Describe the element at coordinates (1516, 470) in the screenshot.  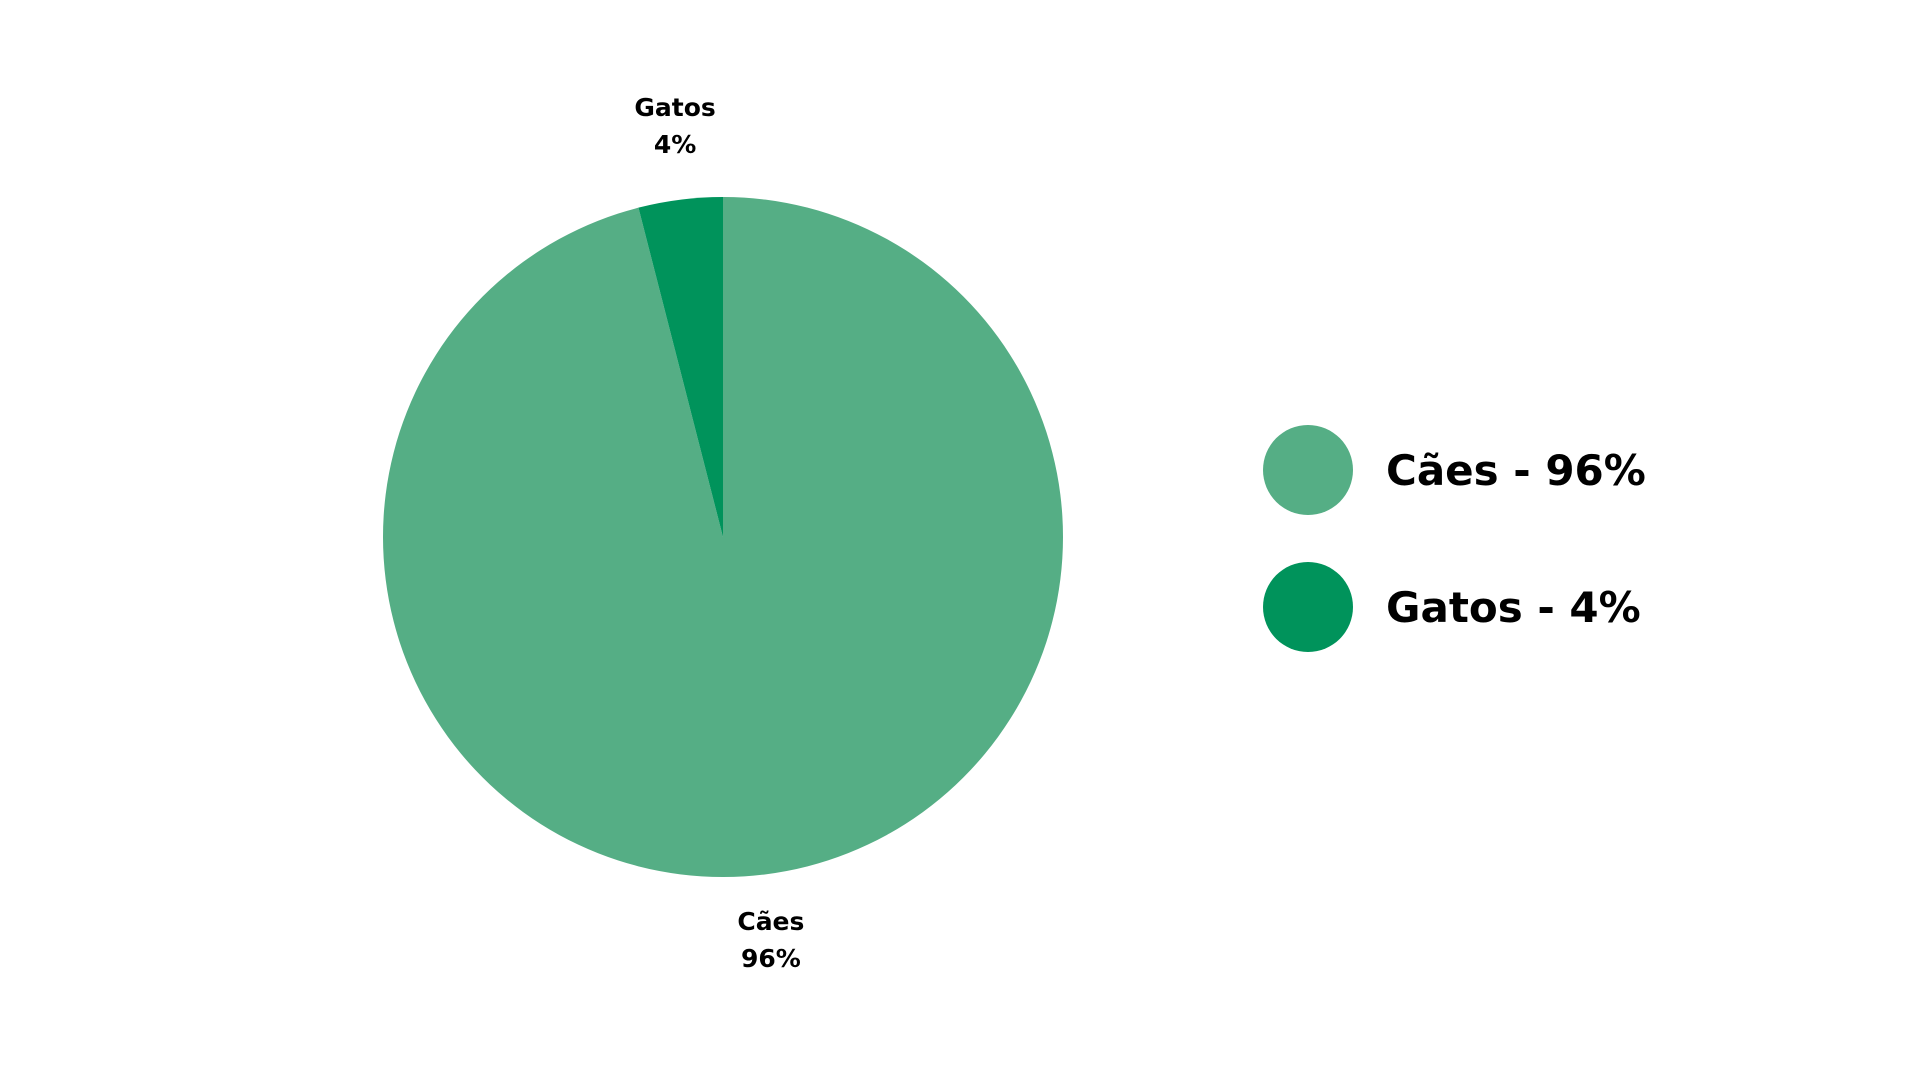
I see `legend-label: Cães - 96%` at that location.